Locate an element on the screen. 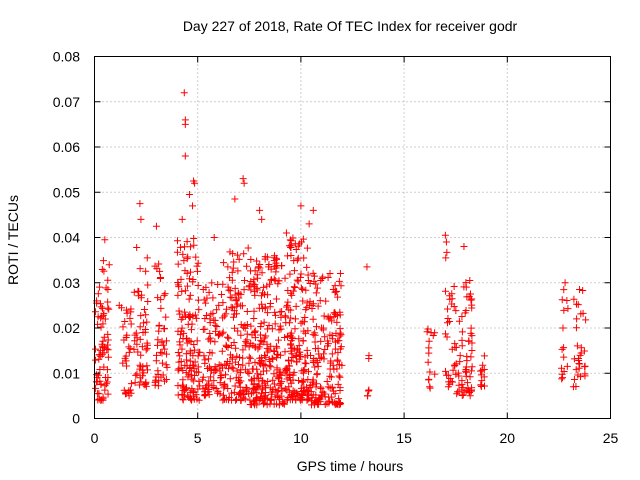 This screenshot has height=480, width=640. x-tick-label: 5 is located at coordinates (198, 438).